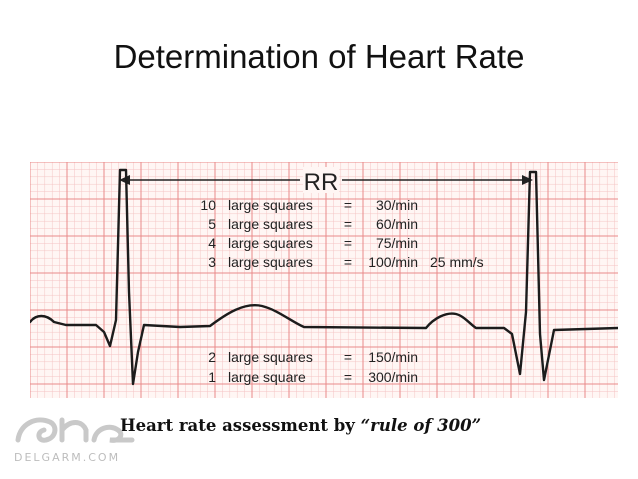 The height and width of the screenshot is (479, 638). I want to click on rate-row-value: 75/min, so click(397, 243).